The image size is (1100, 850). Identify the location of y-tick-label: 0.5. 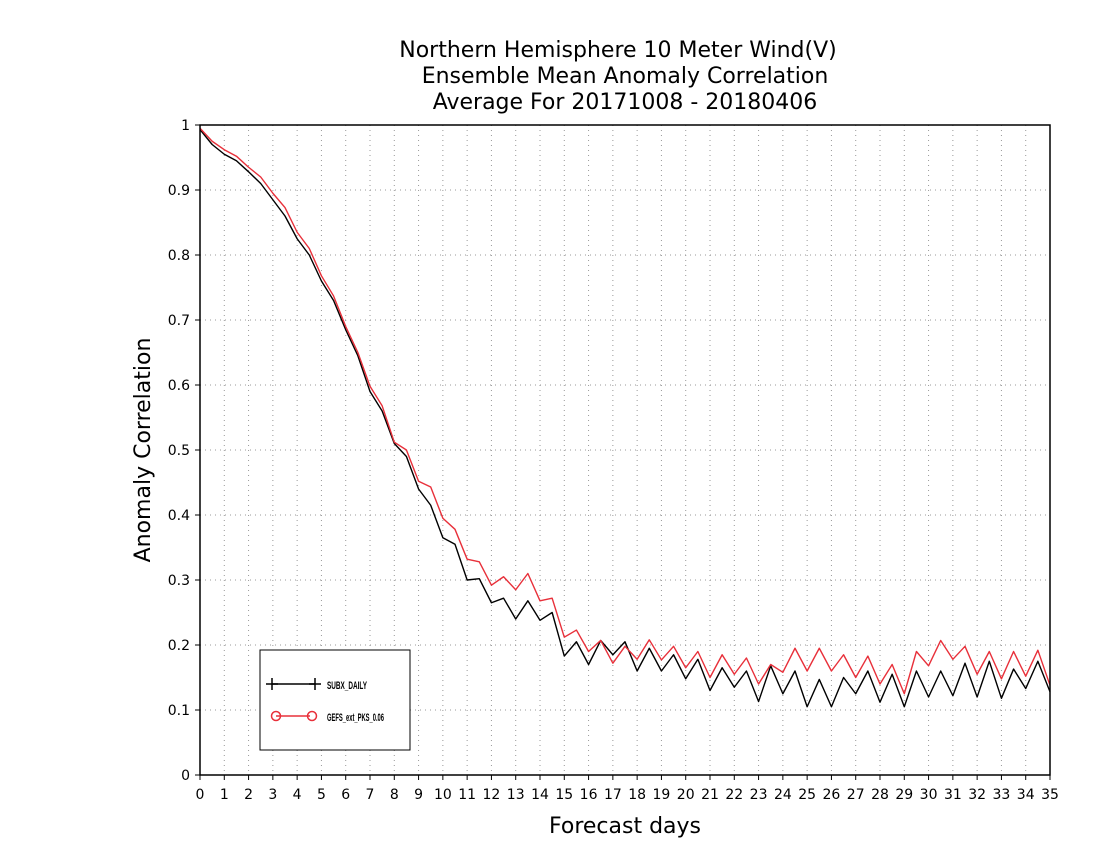
(179, 451).